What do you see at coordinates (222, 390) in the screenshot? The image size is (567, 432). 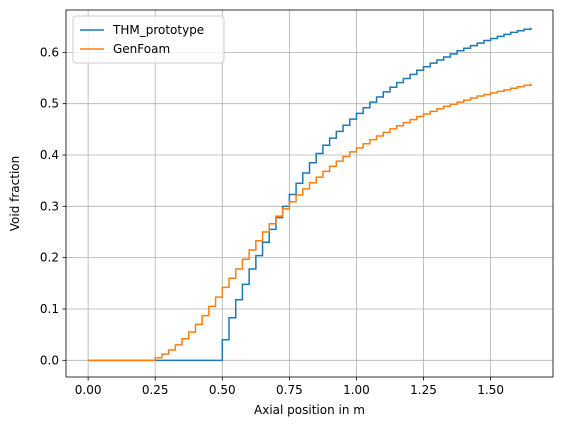 I see `x-tick-label: 0.50` at bounding box center [222, 390].